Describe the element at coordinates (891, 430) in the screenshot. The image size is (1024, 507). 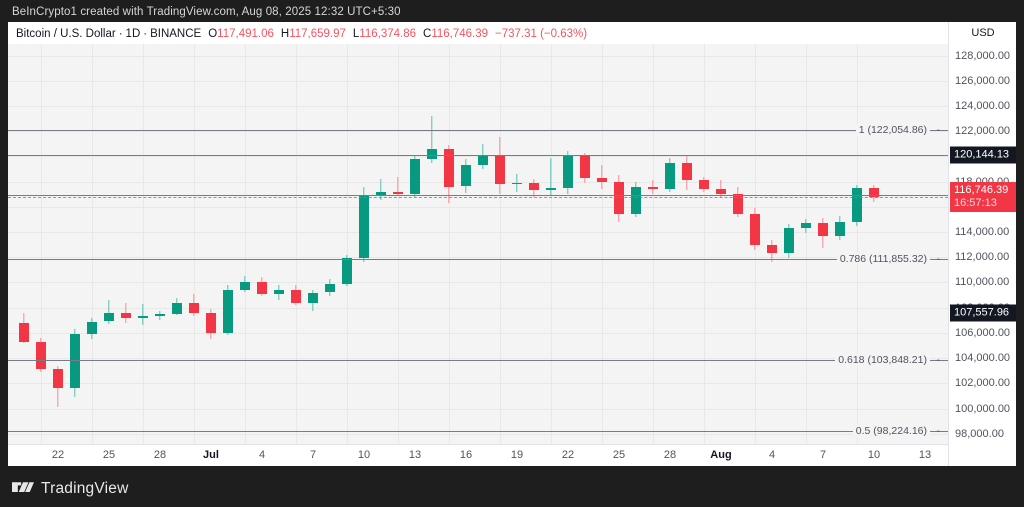
I see `fib-level-label: 0.5 (98,224.16)` at that location.